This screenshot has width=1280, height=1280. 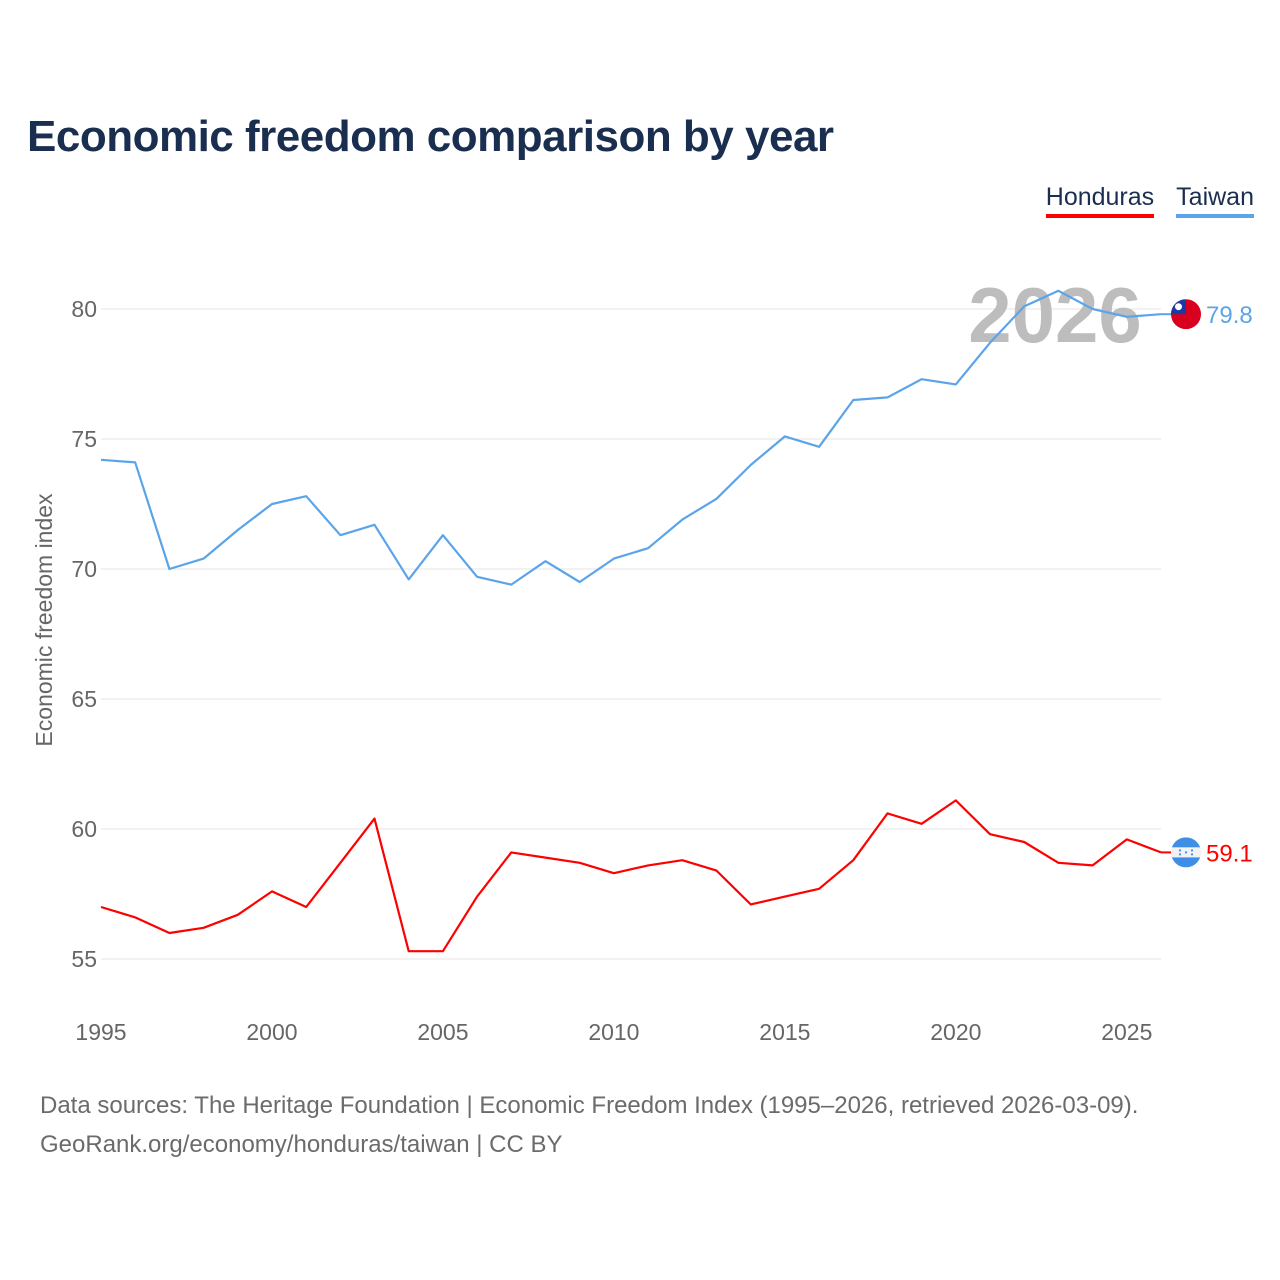 What do you see at coordinates (1126, 1032) in the screenshot?
I see `x-tick-label: 2025` at bounding box center [1126, 1032].